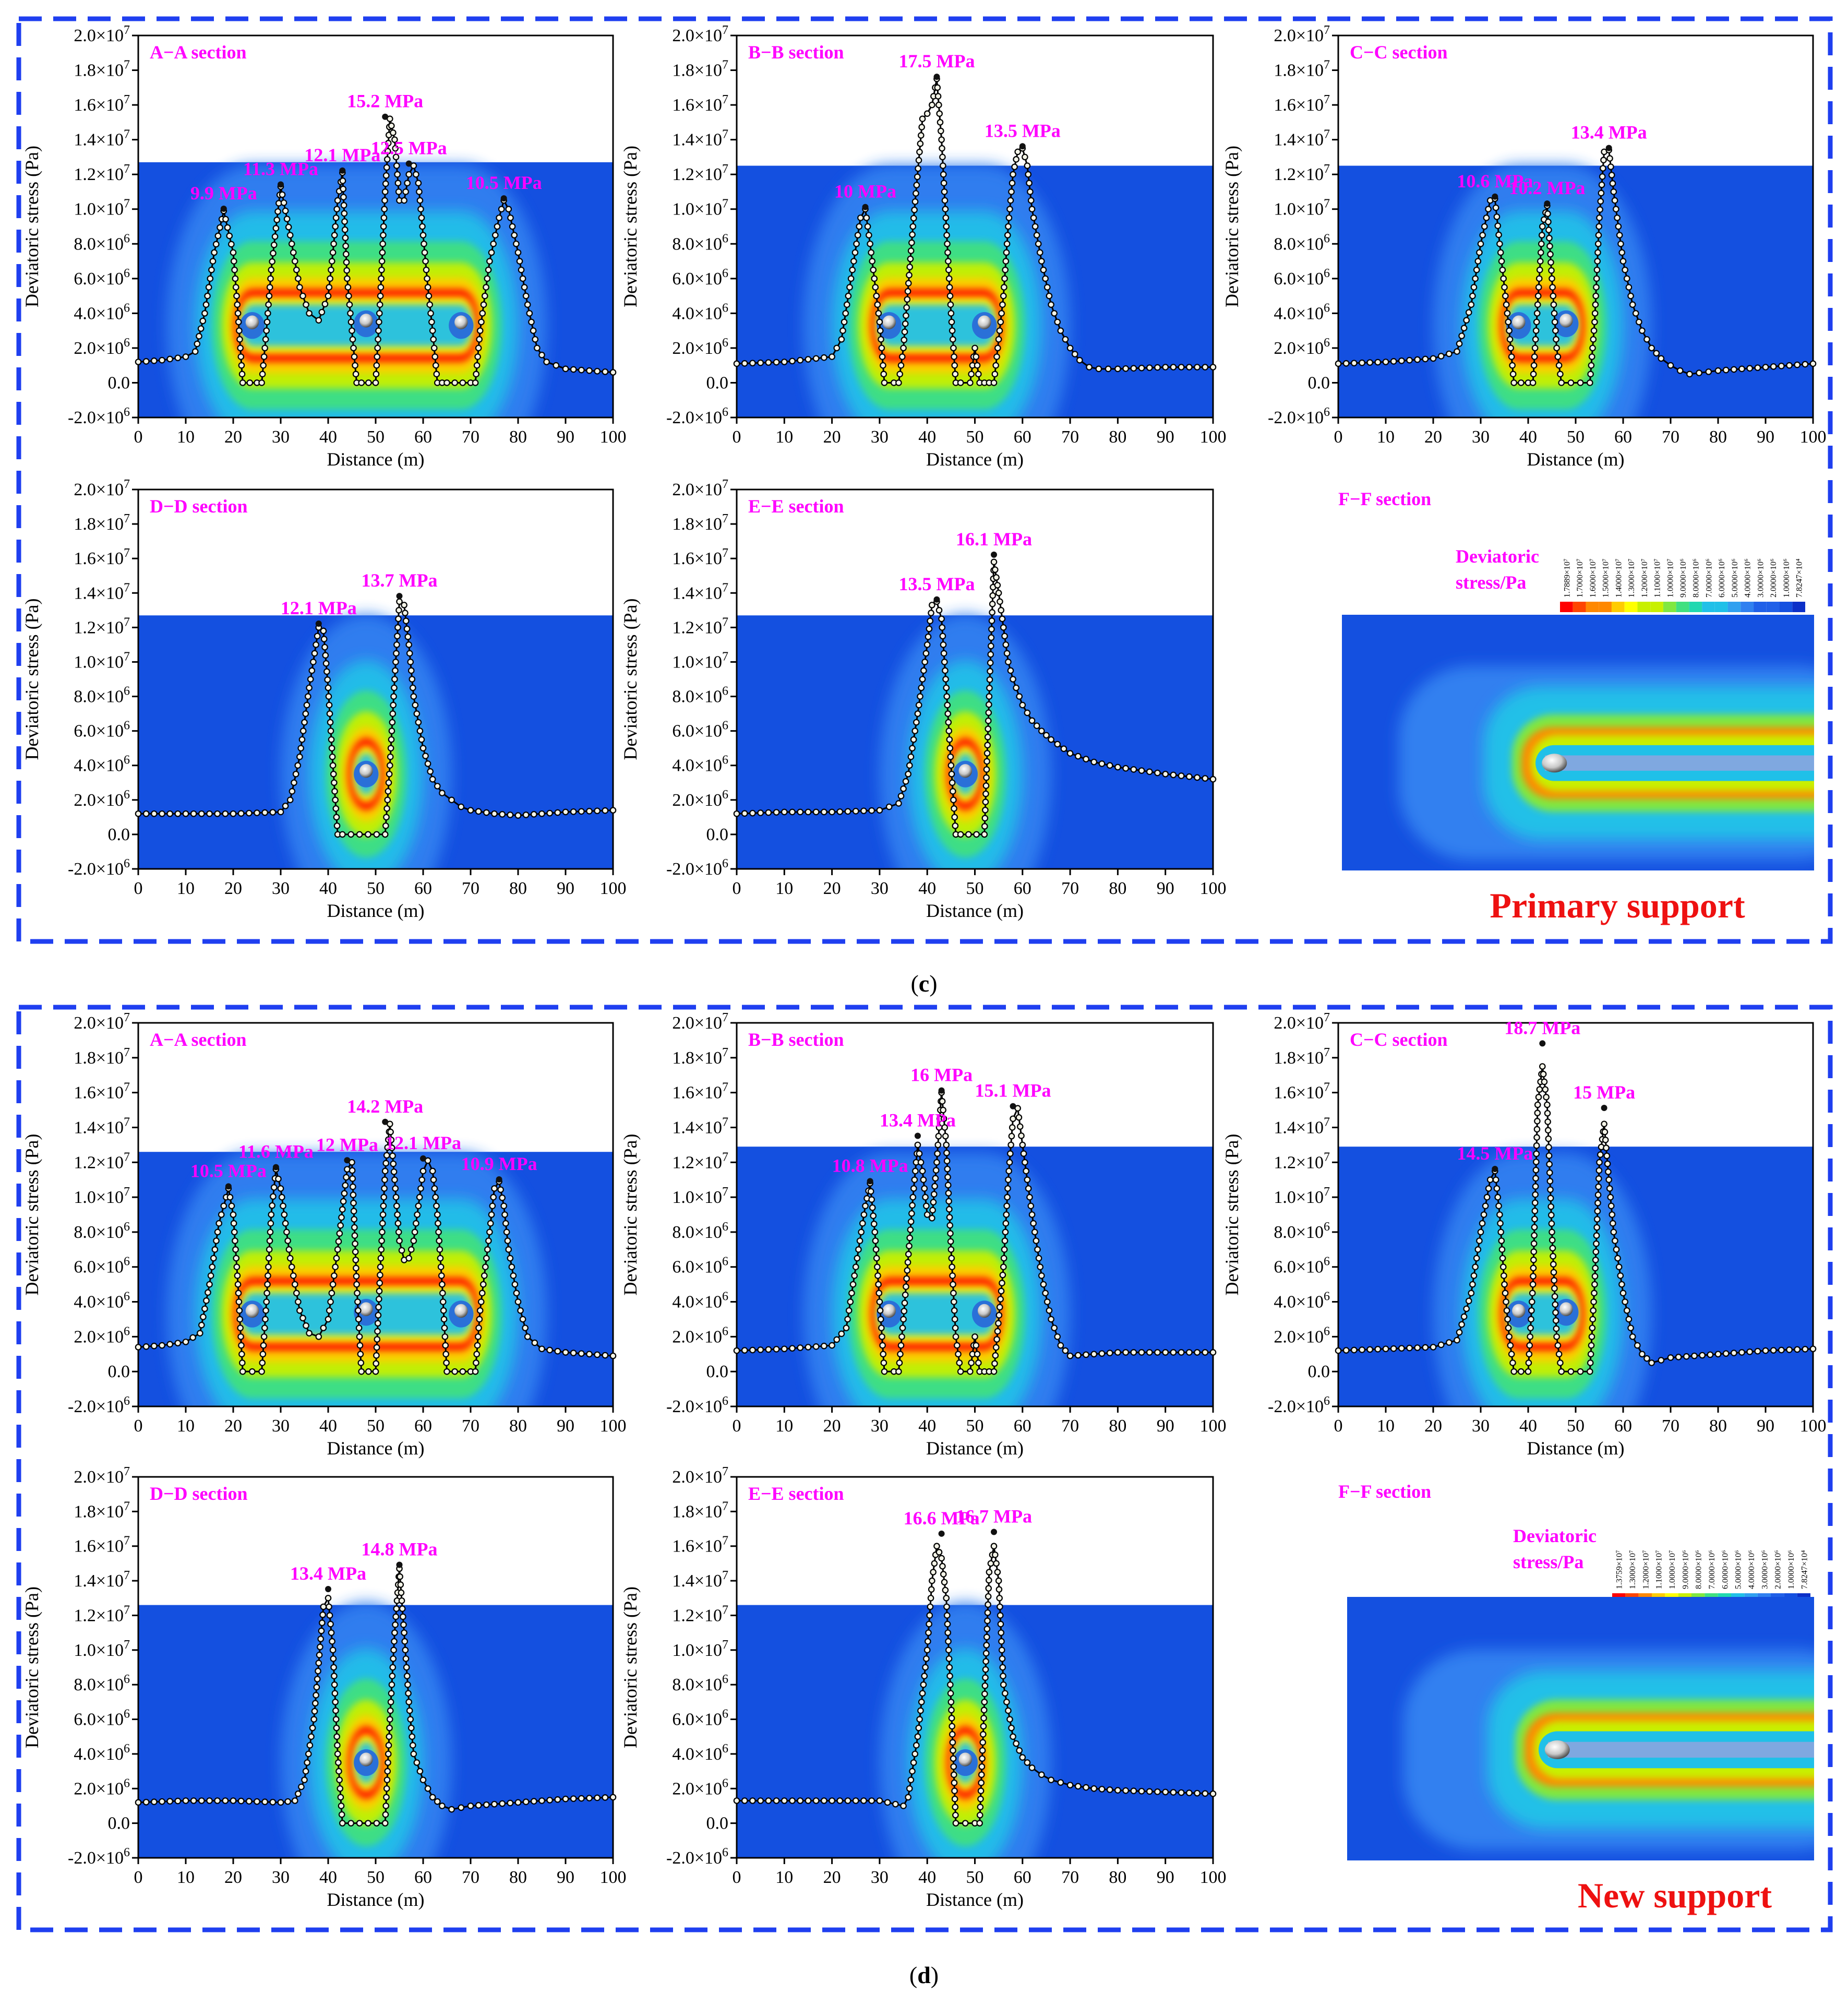  I want to click on series-markers, so click(975, 1685).